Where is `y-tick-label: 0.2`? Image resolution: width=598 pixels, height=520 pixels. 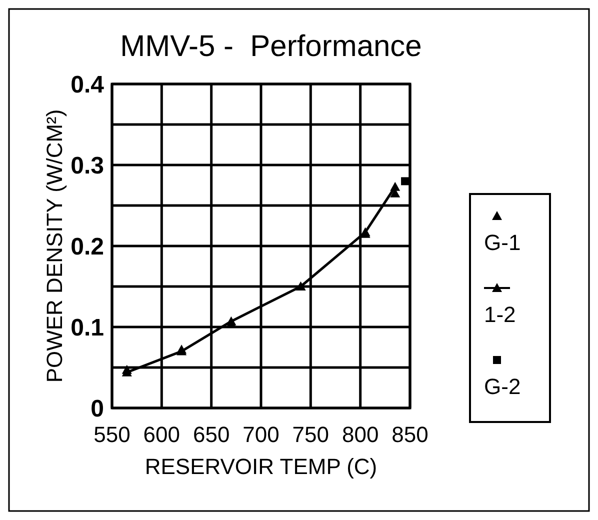
y-tick-label: 0.2 is located at coordinates (87, 246).